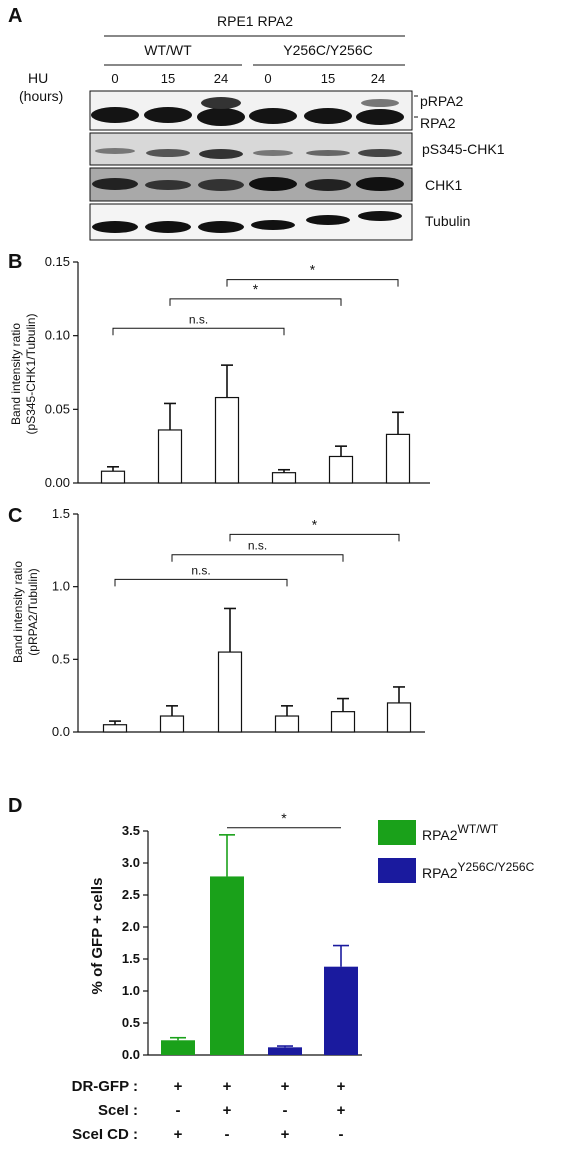 The height and width of the screenshot is (1152, 574). Describe the element at coordinates (31, 374) in the screenshot. I see `y-axis-label: (pS345-CHK1/Tubulin)` at that location.